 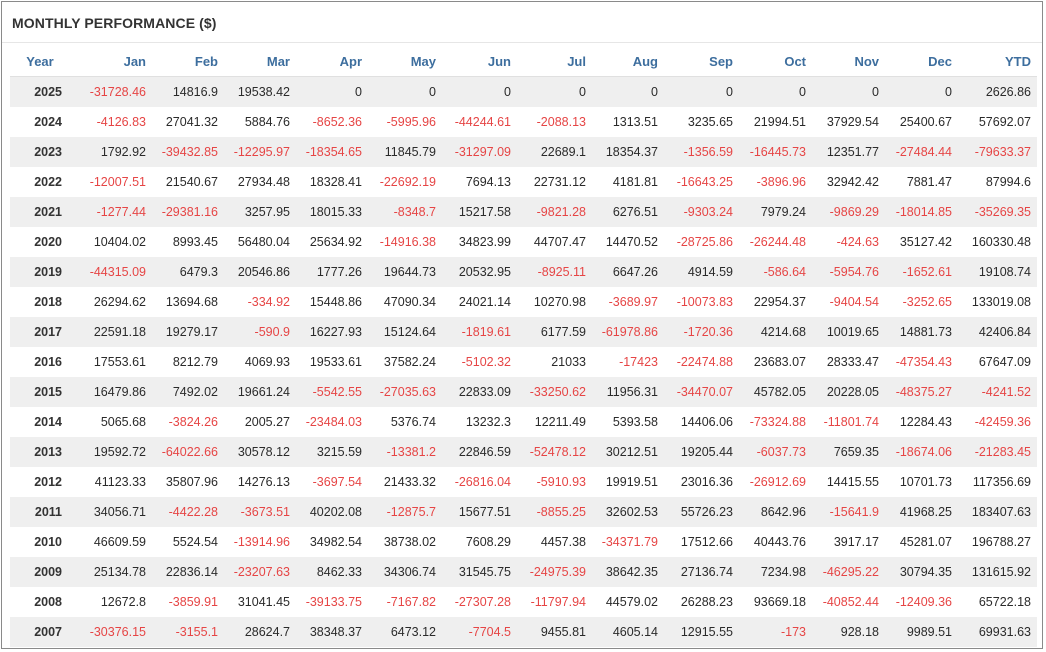 I want to click on month-value-cell: 35127.42, so click(x=925, y=242).